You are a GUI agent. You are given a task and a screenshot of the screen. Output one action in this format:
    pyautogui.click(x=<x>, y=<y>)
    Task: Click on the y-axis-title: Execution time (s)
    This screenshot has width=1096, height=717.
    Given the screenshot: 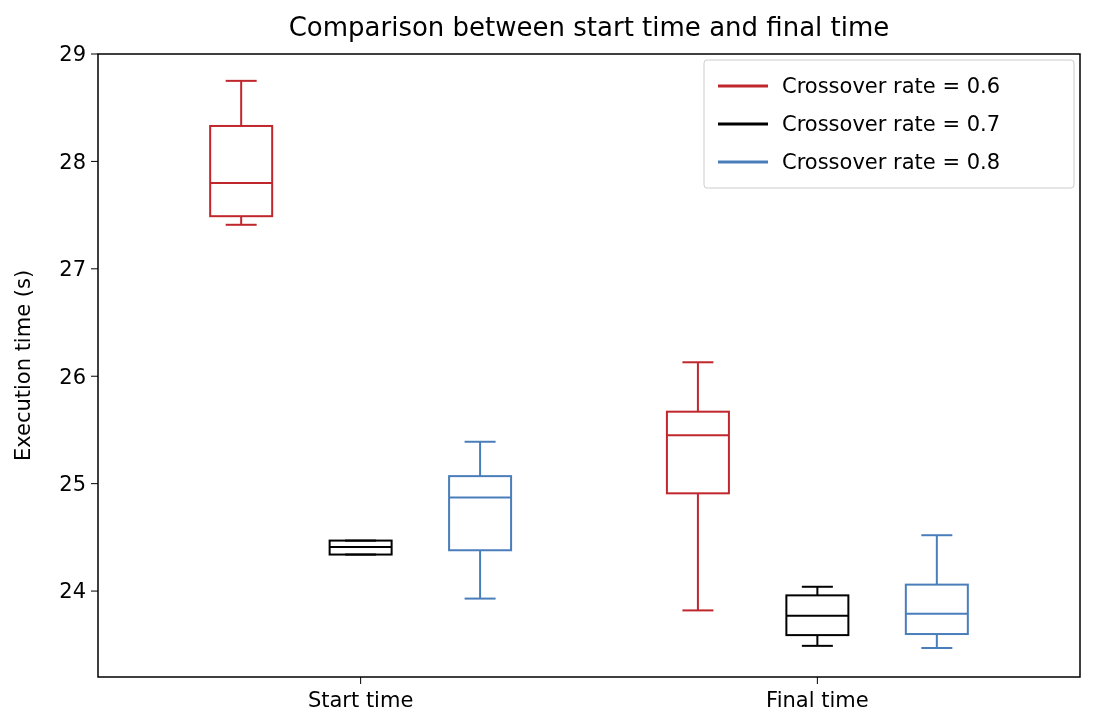 What is the action you would take?
    pyautogui.click(x=23, y=365)
    